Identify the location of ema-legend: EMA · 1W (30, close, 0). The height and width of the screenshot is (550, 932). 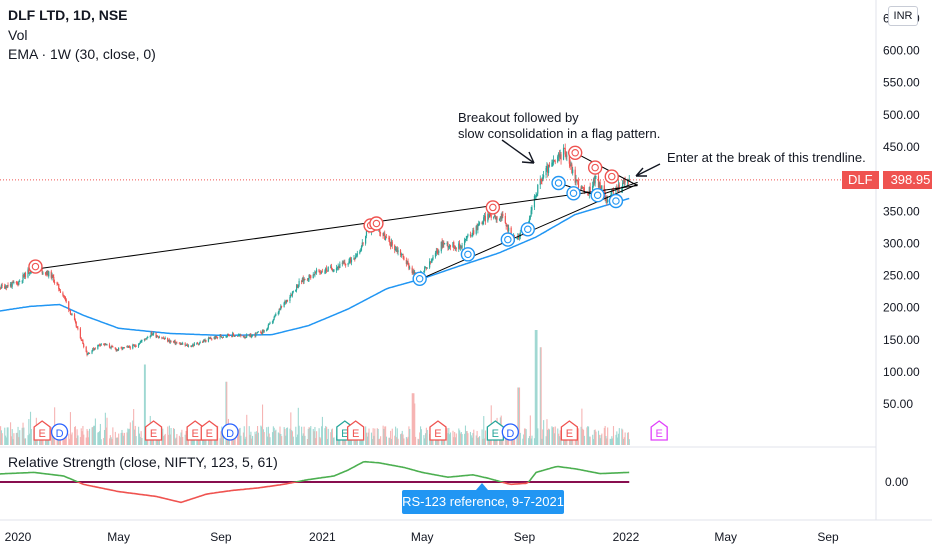
(82, 54).